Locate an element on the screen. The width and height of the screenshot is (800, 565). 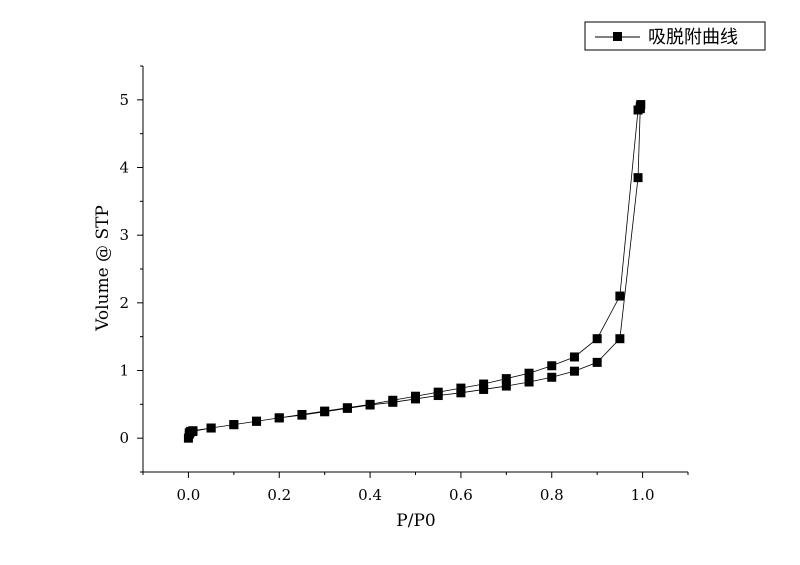
legend: 吸脱附曲线 is located at coordinates (675, 36).